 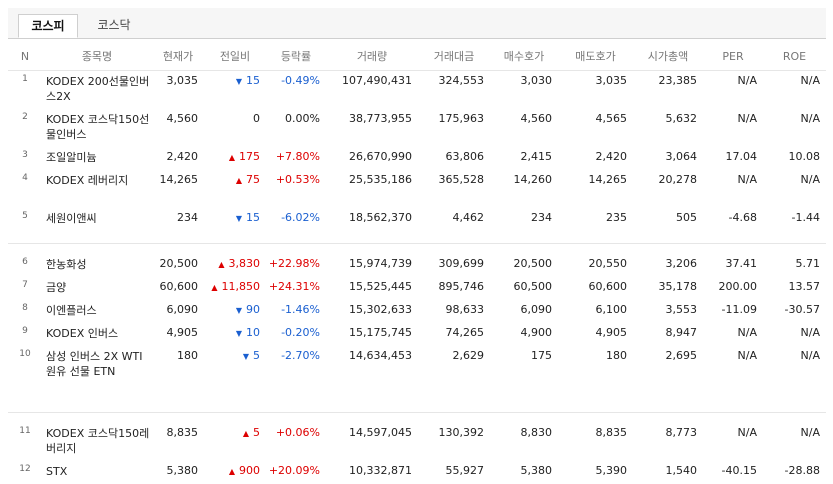 I want to click on ask-price: 60,600, so click(x=608, y=286).